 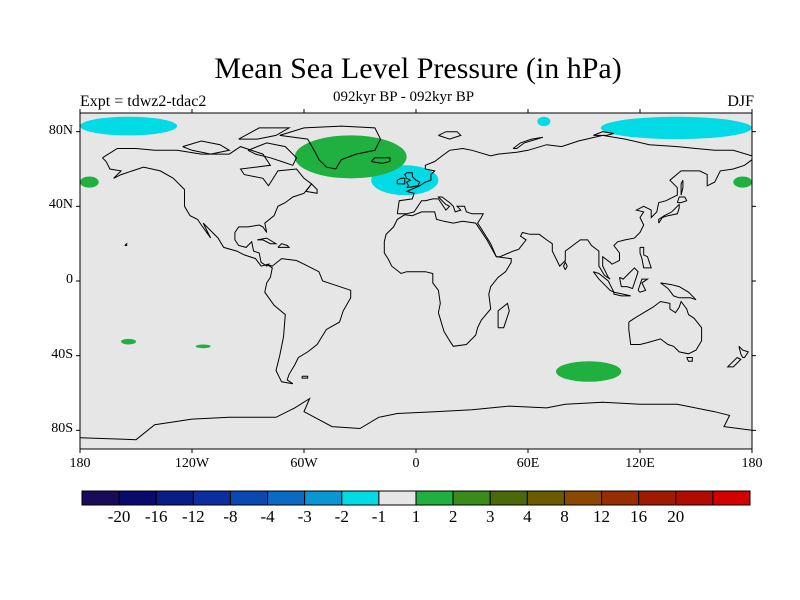 What do you see at coordinates (311, 188) in the screenshot?
I see `coastline-newfoundland` at bounding box center [311, 188].